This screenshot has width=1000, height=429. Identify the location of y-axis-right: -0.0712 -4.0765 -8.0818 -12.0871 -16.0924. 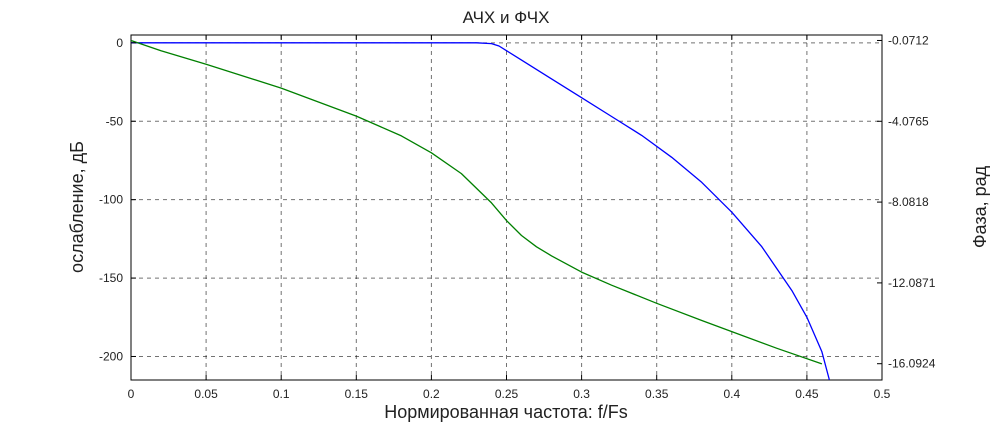
(906, 202).